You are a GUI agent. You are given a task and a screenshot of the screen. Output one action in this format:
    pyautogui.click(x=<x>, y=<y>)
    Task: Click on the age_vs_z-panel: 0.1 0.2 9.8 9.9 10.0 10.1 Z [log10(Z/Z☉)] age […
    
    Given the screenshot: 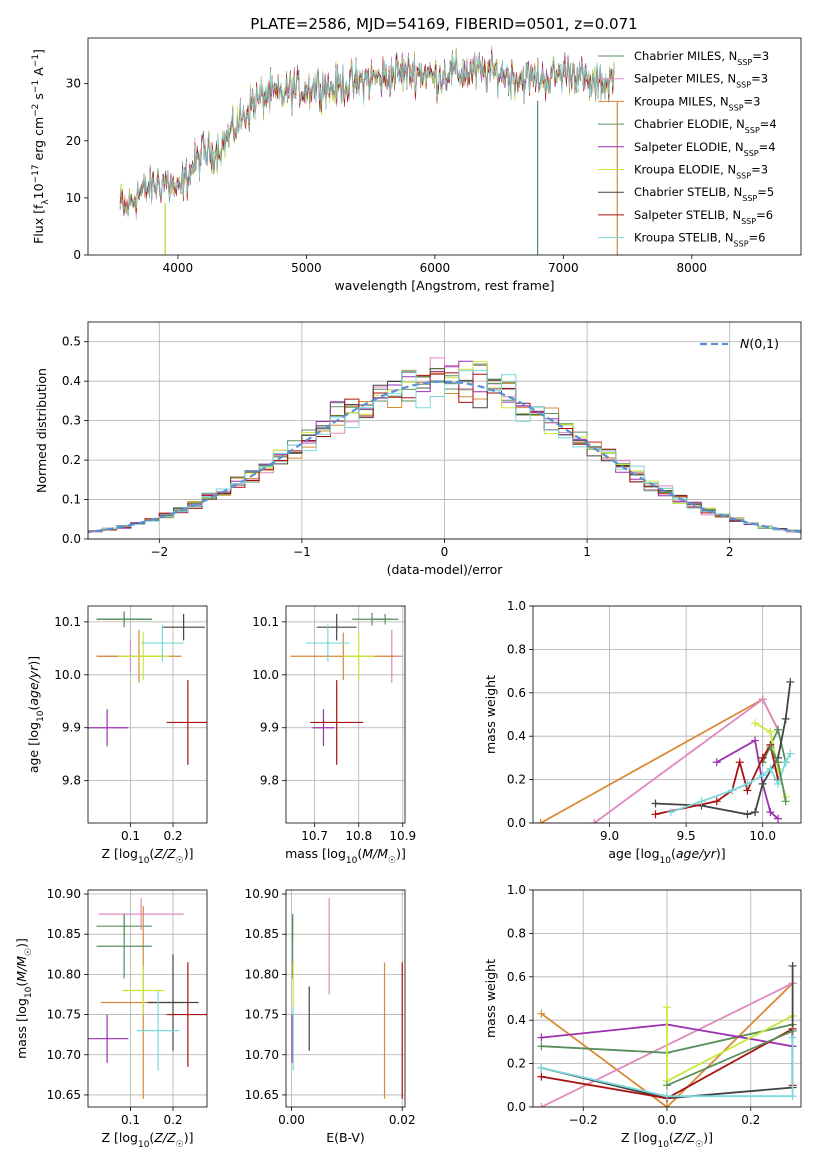 What is the action you would take?
    pyautogui.click(x=117, y=735)
    